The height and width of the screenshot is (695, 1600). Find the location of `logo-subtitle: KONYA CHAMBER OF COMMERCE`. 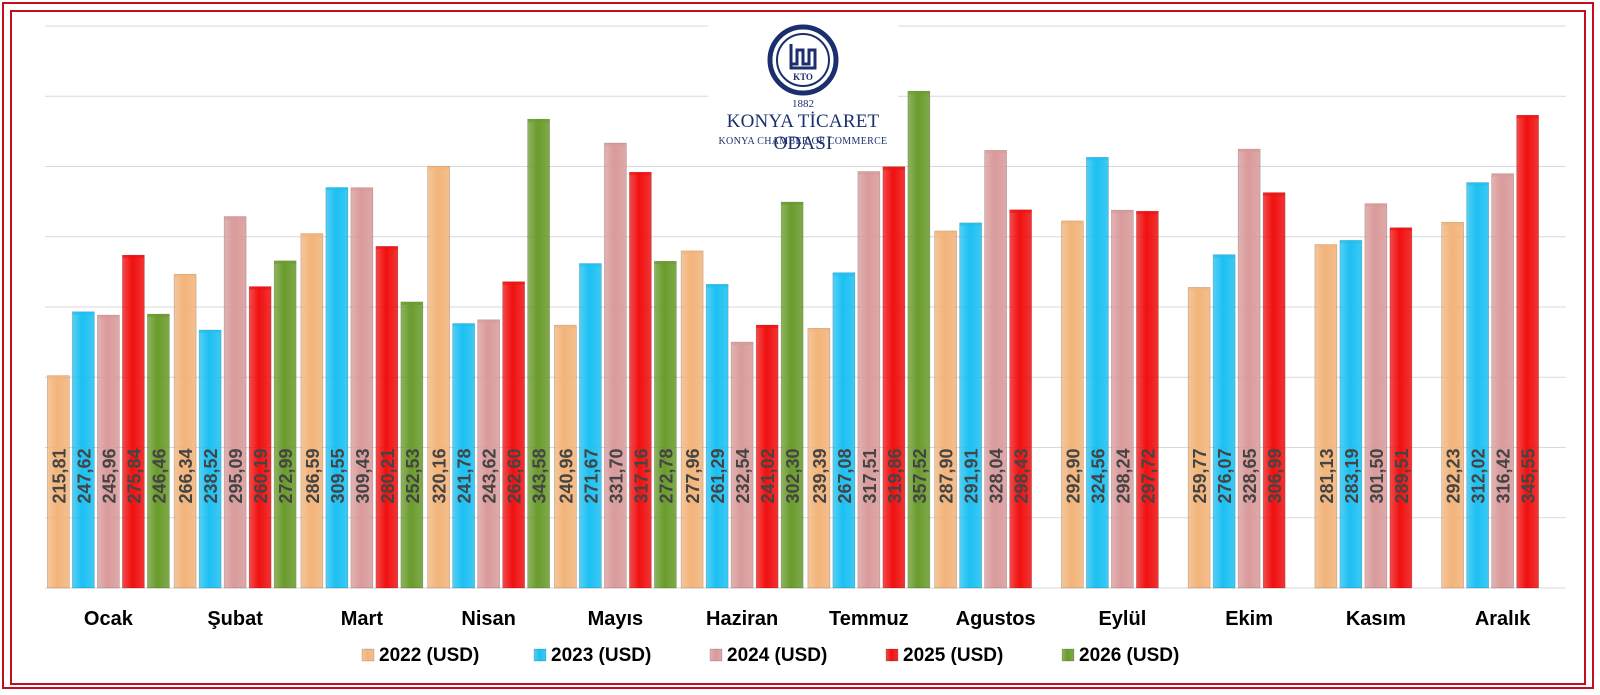

logo-subtitle: KONYA CHAMBER OF COMMERCE is located at coordinates (803, 141).